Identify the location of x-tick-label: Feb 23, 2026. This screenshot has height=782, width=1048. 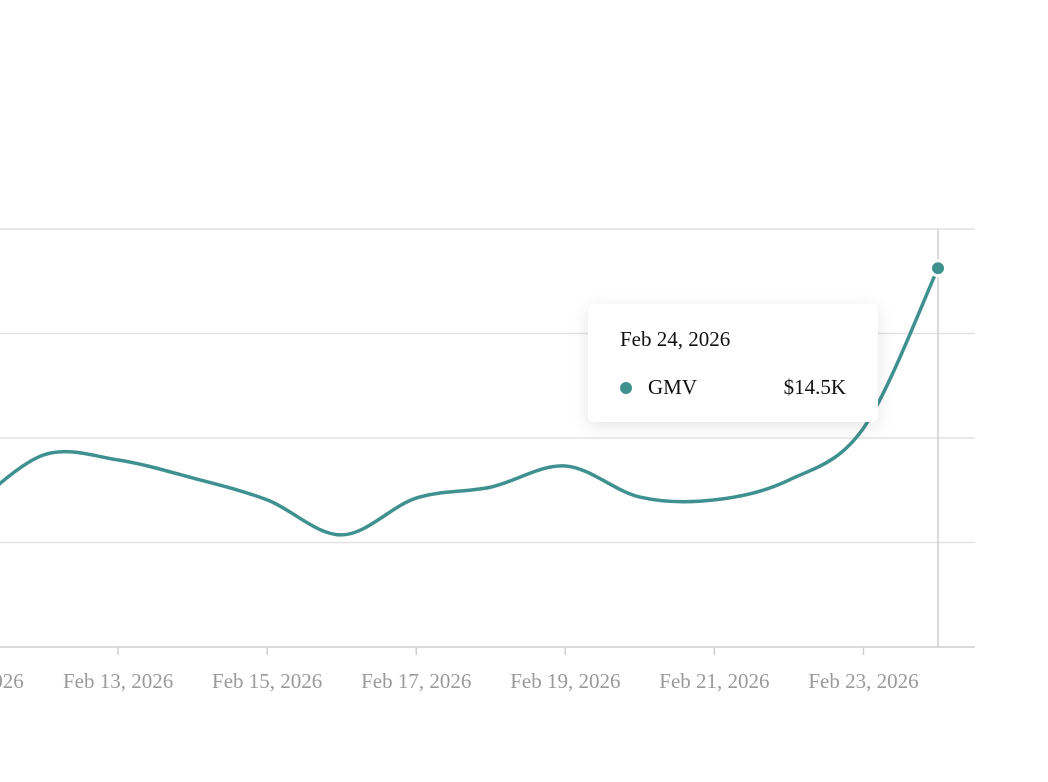
(863, 681).